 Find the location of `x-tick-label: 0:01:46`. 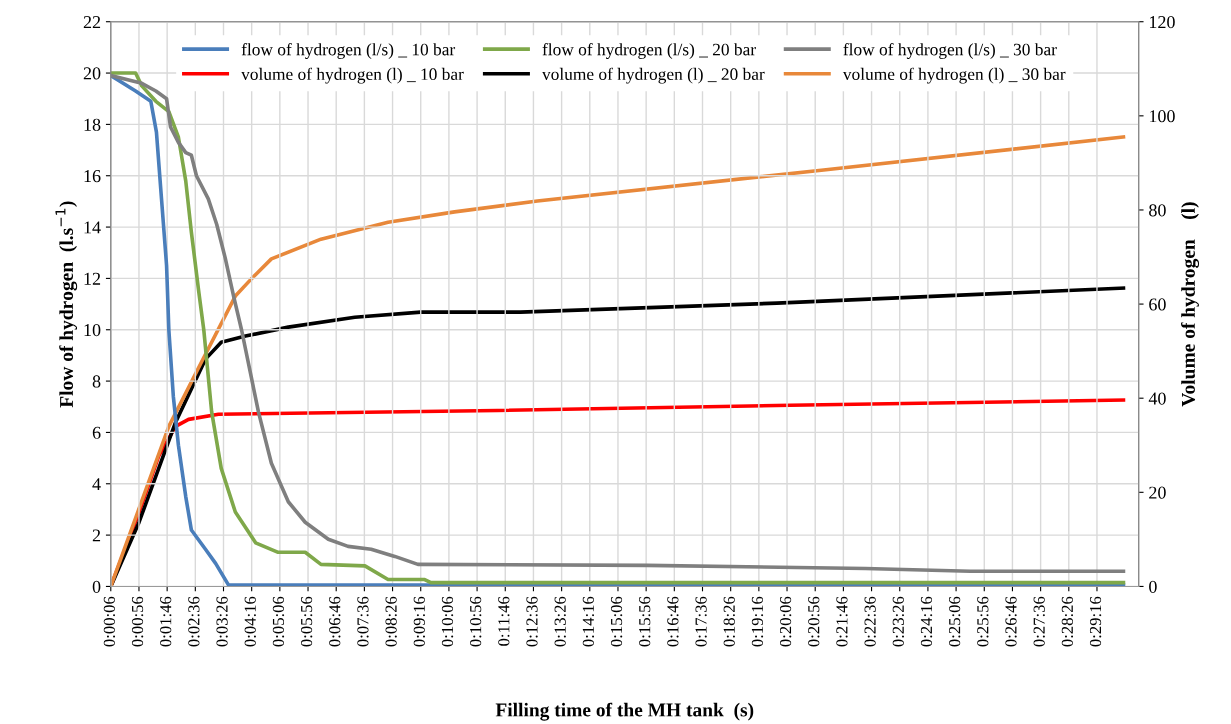

x-tick-label: 0:01:46 is located at coordinates (166, 621).